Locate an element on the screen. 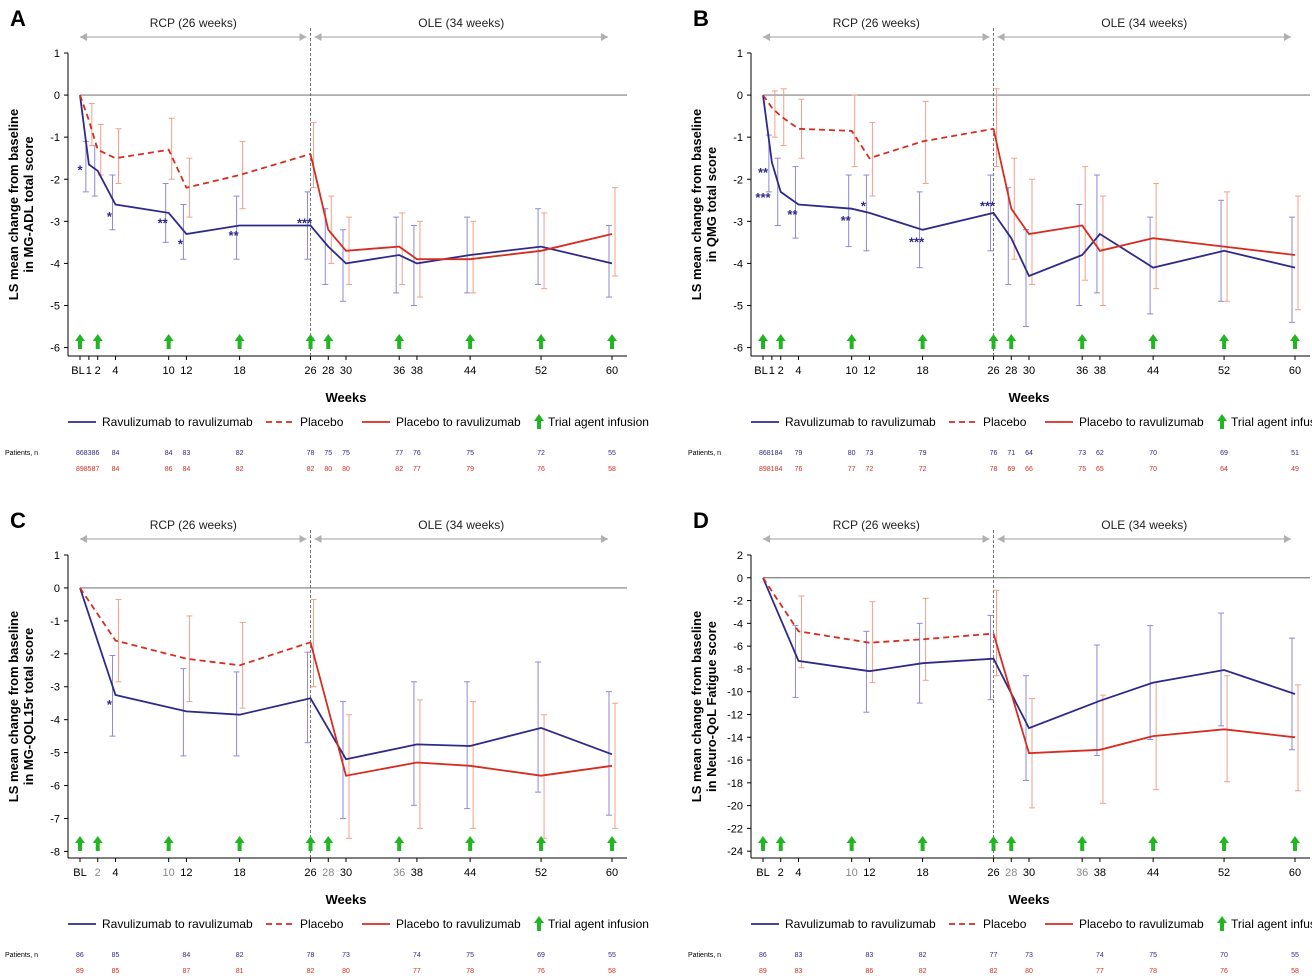  x-tick-label: 52 is located at coordinates (541, 873).